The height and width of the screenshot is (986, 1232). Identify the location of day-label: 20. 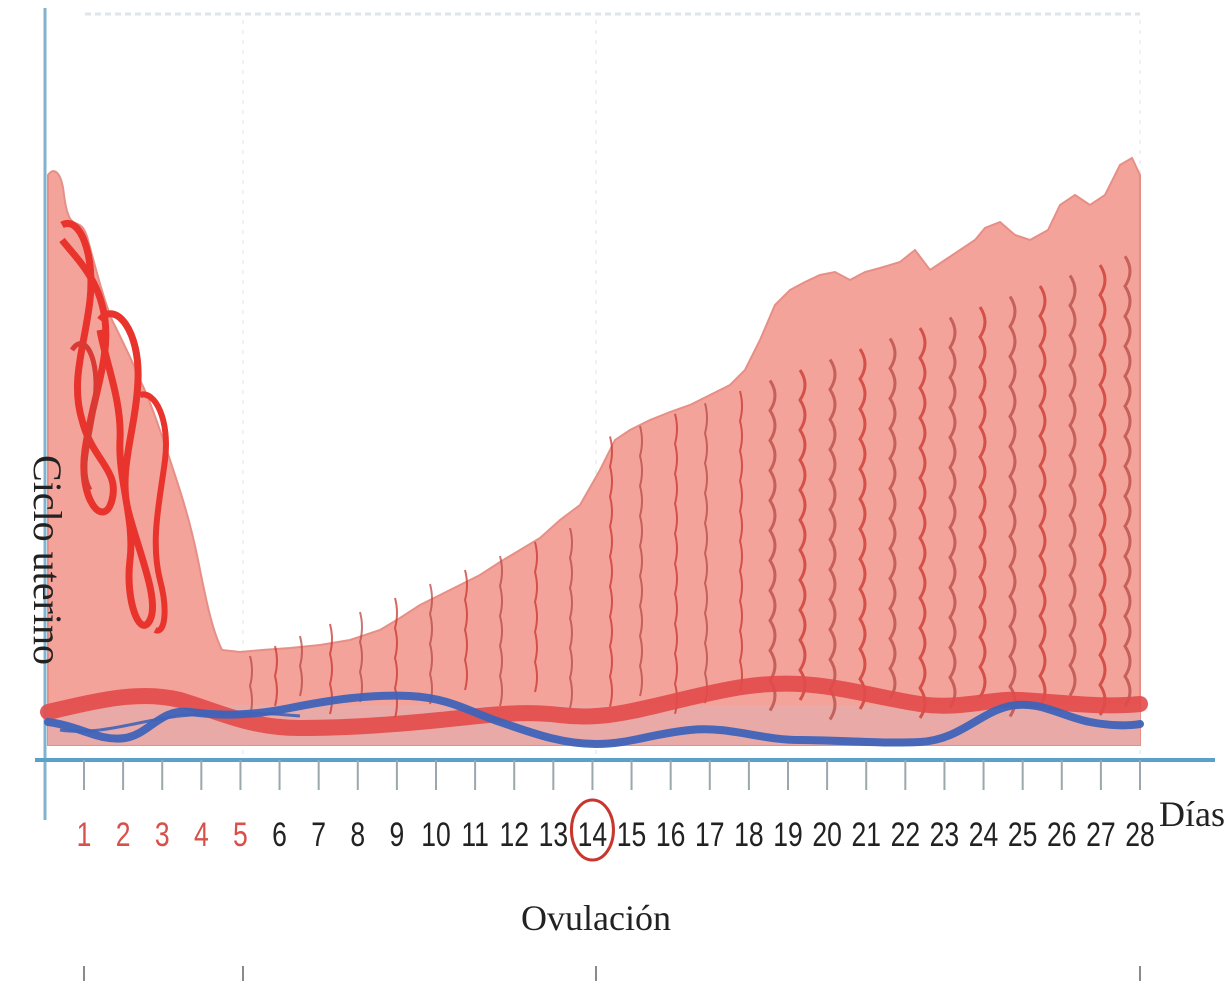
(827, 835).